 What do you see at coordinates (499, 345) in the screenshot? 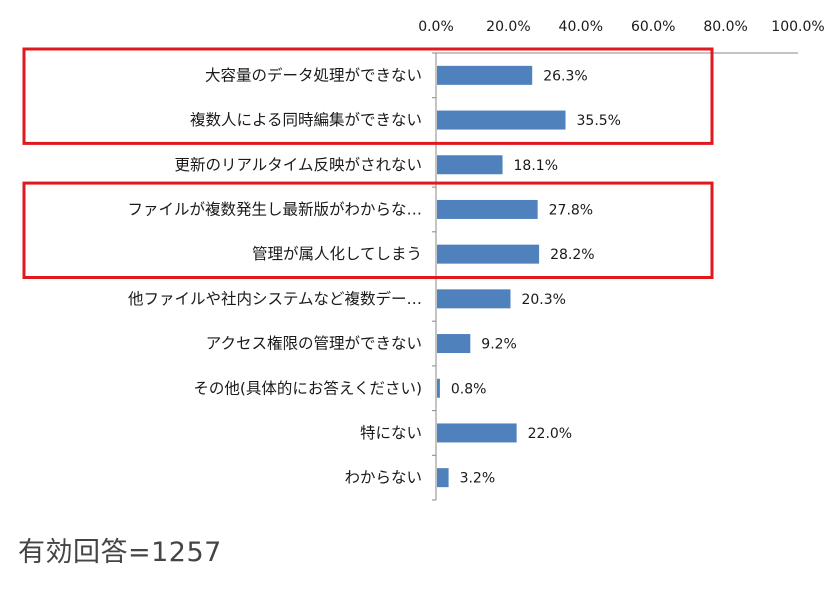
I see `data-label: 9.2%` at bounding box center [499, 345].